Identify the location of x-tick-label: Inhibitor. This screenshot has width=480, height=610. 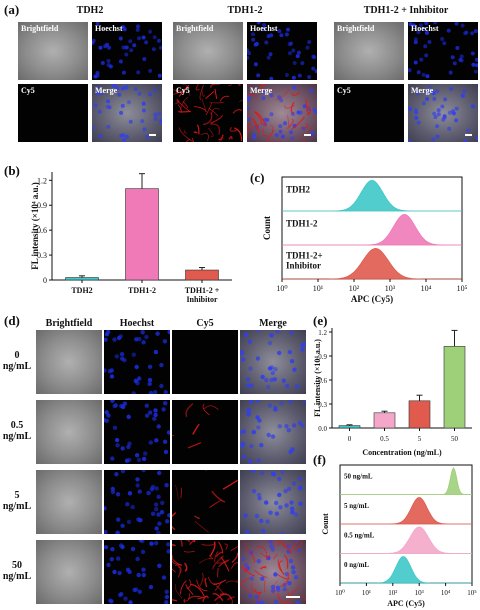
(202, 299).